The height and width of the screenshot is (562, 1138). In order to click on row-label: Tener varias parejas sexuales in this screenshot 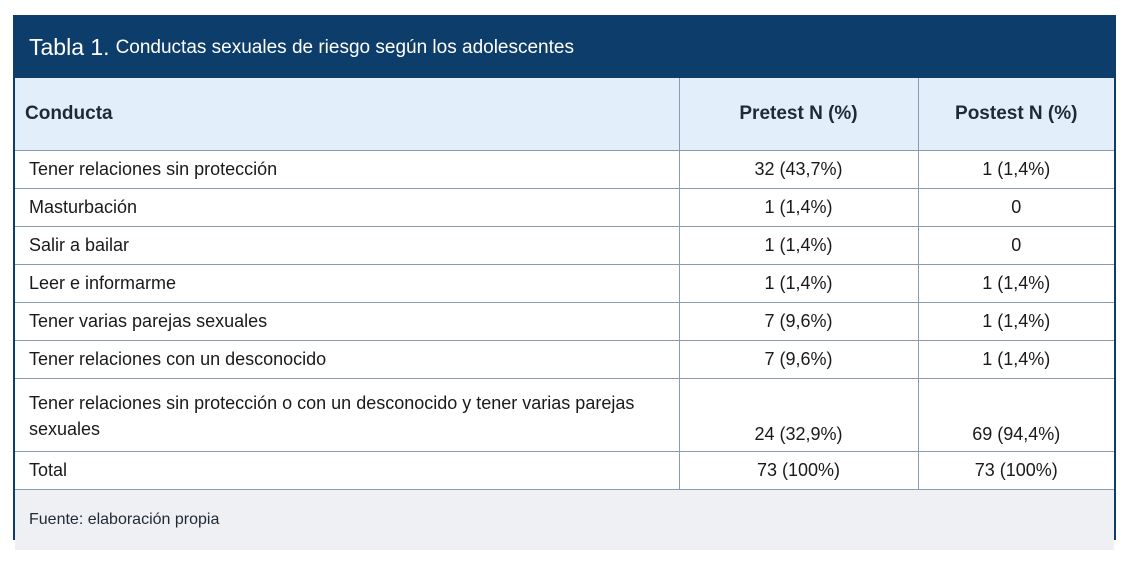, I will do `click(347, 321)`.